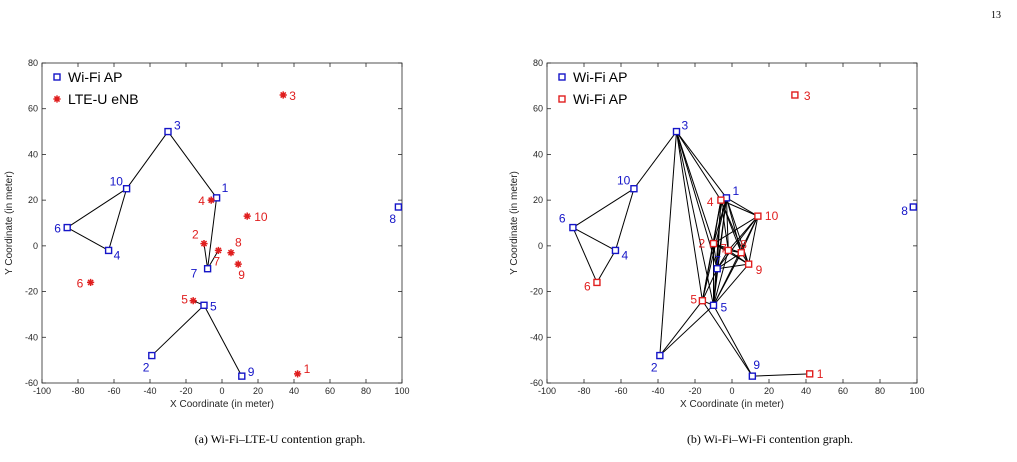 Image resolution: width=1017 pixels, height=462 pixels. What do you see at coordinates (772, 216) in the screenshot?
I see `node-label-red: 10` at bounding box center [772, 216].